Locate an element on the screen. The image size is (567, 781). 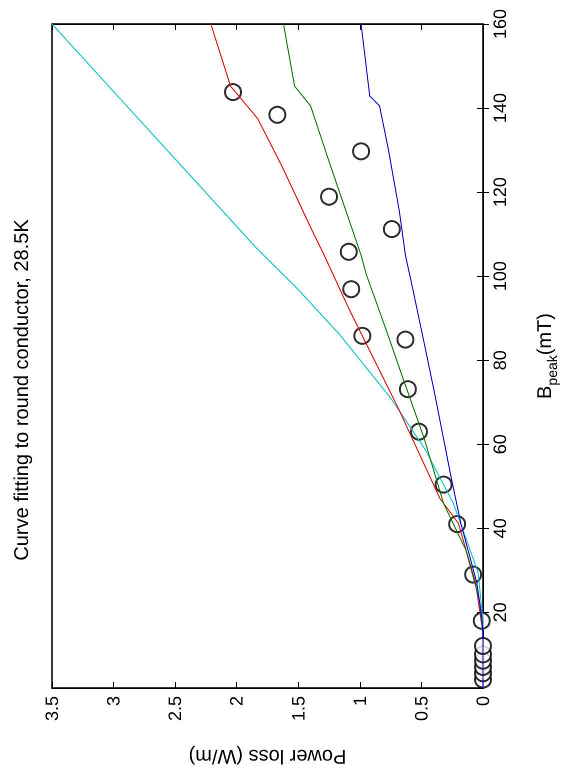
x-tick-label: 1 is located at coordinates (360, 701).